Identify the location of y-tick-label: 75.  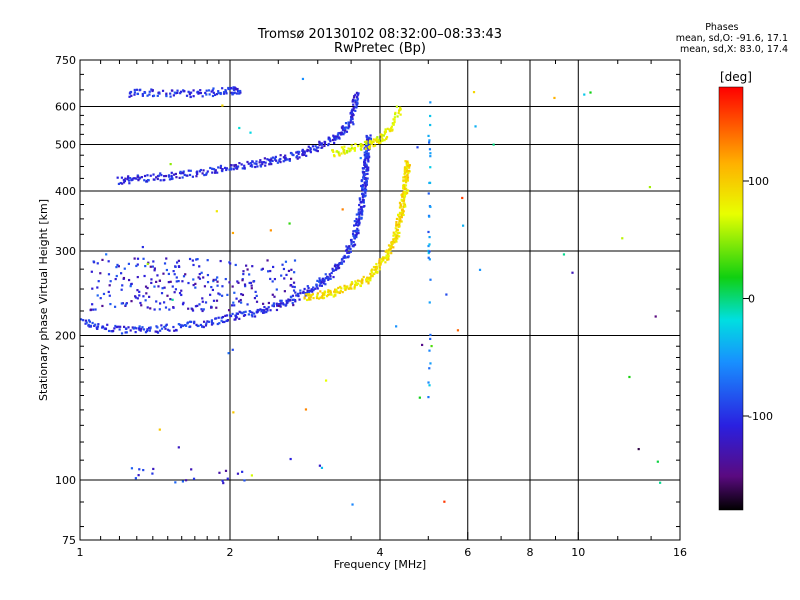
(69, 540).